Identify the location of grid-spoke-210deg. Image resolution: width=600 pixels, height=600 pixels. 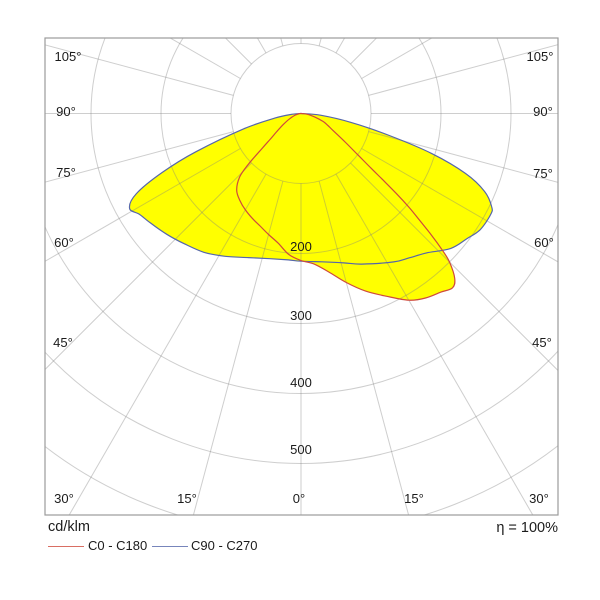
(261, 46).